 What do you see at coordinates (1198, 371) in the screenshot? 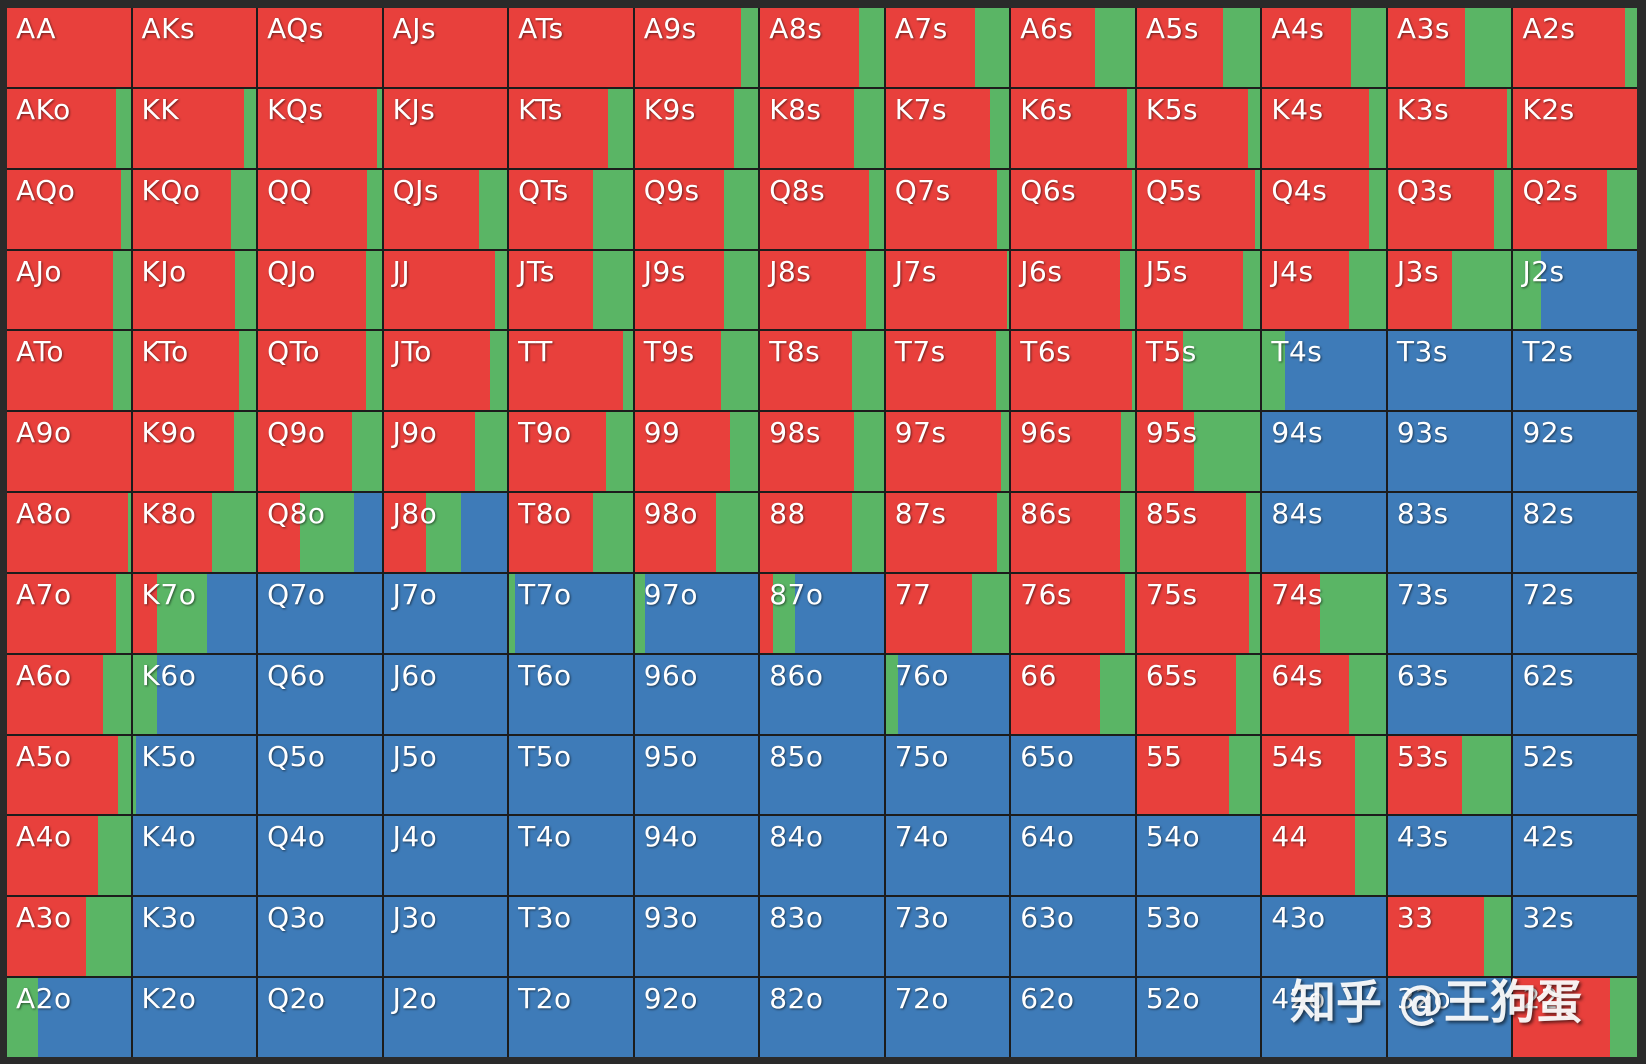
I see `hand-cell-T5s: T5s` at bounding box center [1198, 371].